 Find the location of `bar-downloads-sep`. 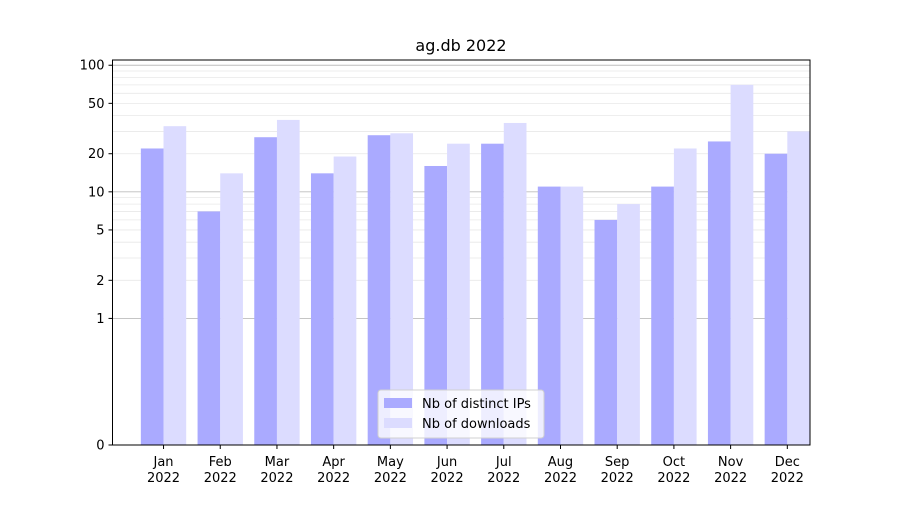

bar-downloads-sep is located at coordinates (628, 324).